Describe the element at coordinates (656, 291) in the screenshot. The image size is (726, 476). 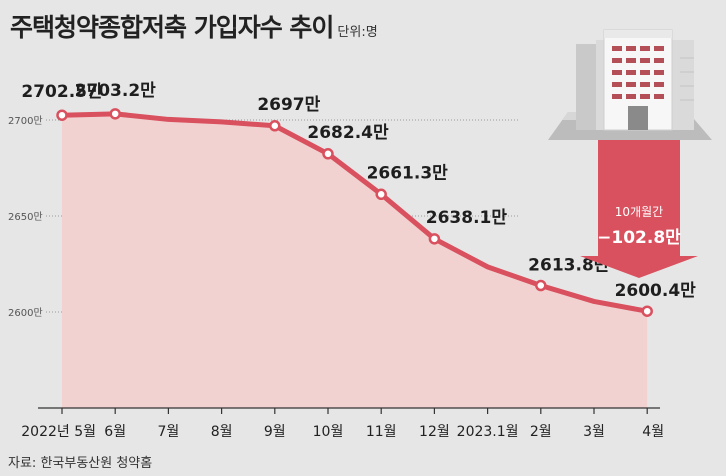
I see `data-label: 2600.4만` at that location.